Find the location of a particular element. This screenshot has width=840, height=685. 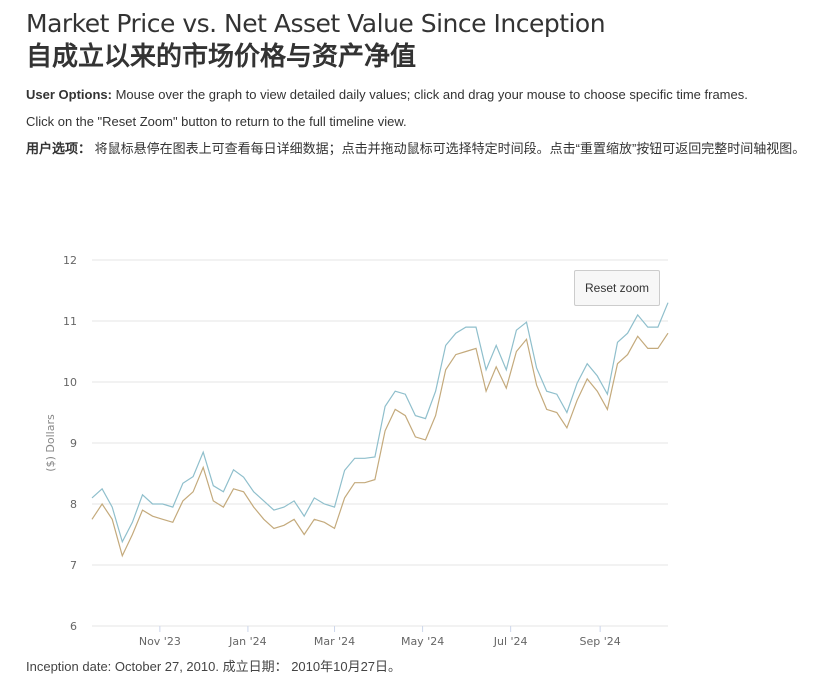

y-tick-label: 9 is located at coordinates (73, 443).